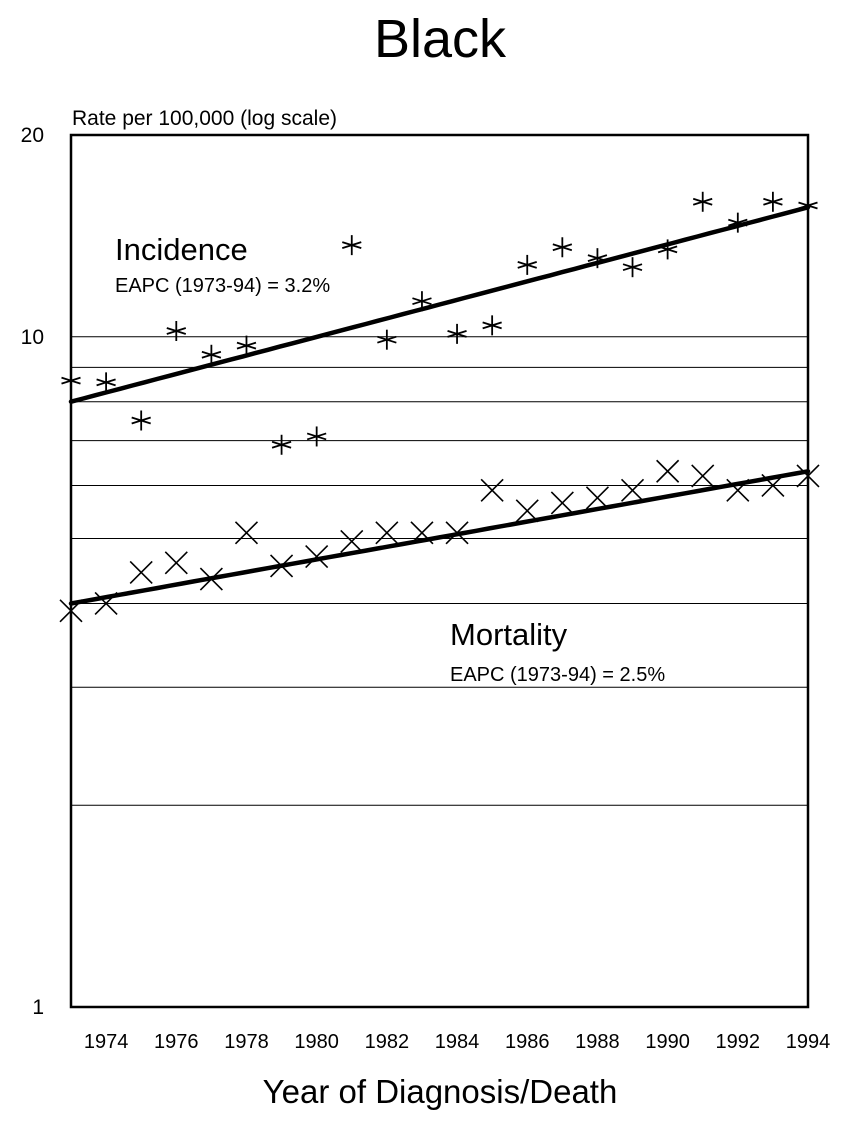  I want to click on x-tick-label: 1990, so click(667, 1042).